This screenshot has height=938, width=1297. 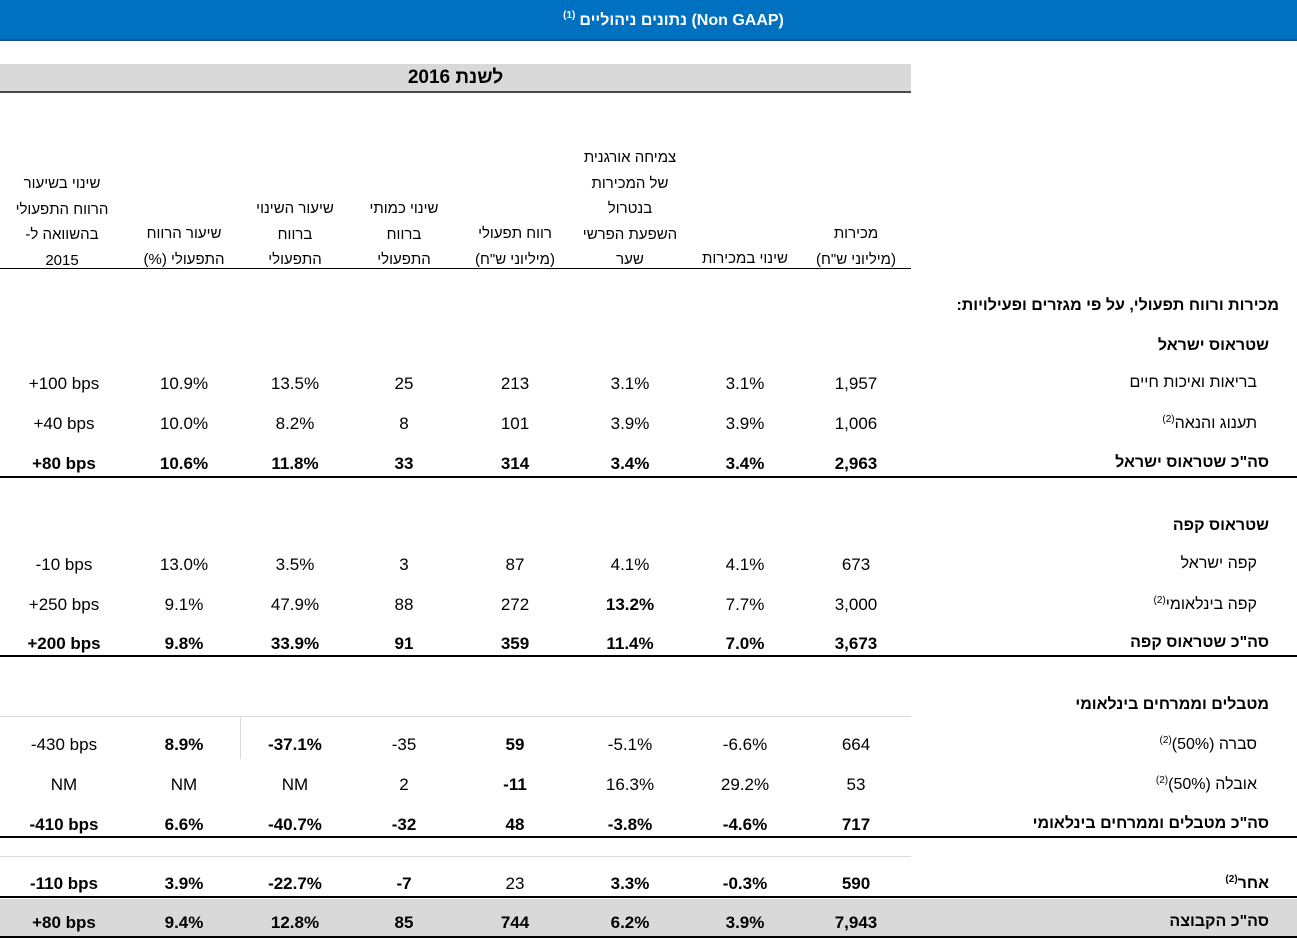 I want to click on cell-sales-change: 4.1%, so click(x=745, y=564).